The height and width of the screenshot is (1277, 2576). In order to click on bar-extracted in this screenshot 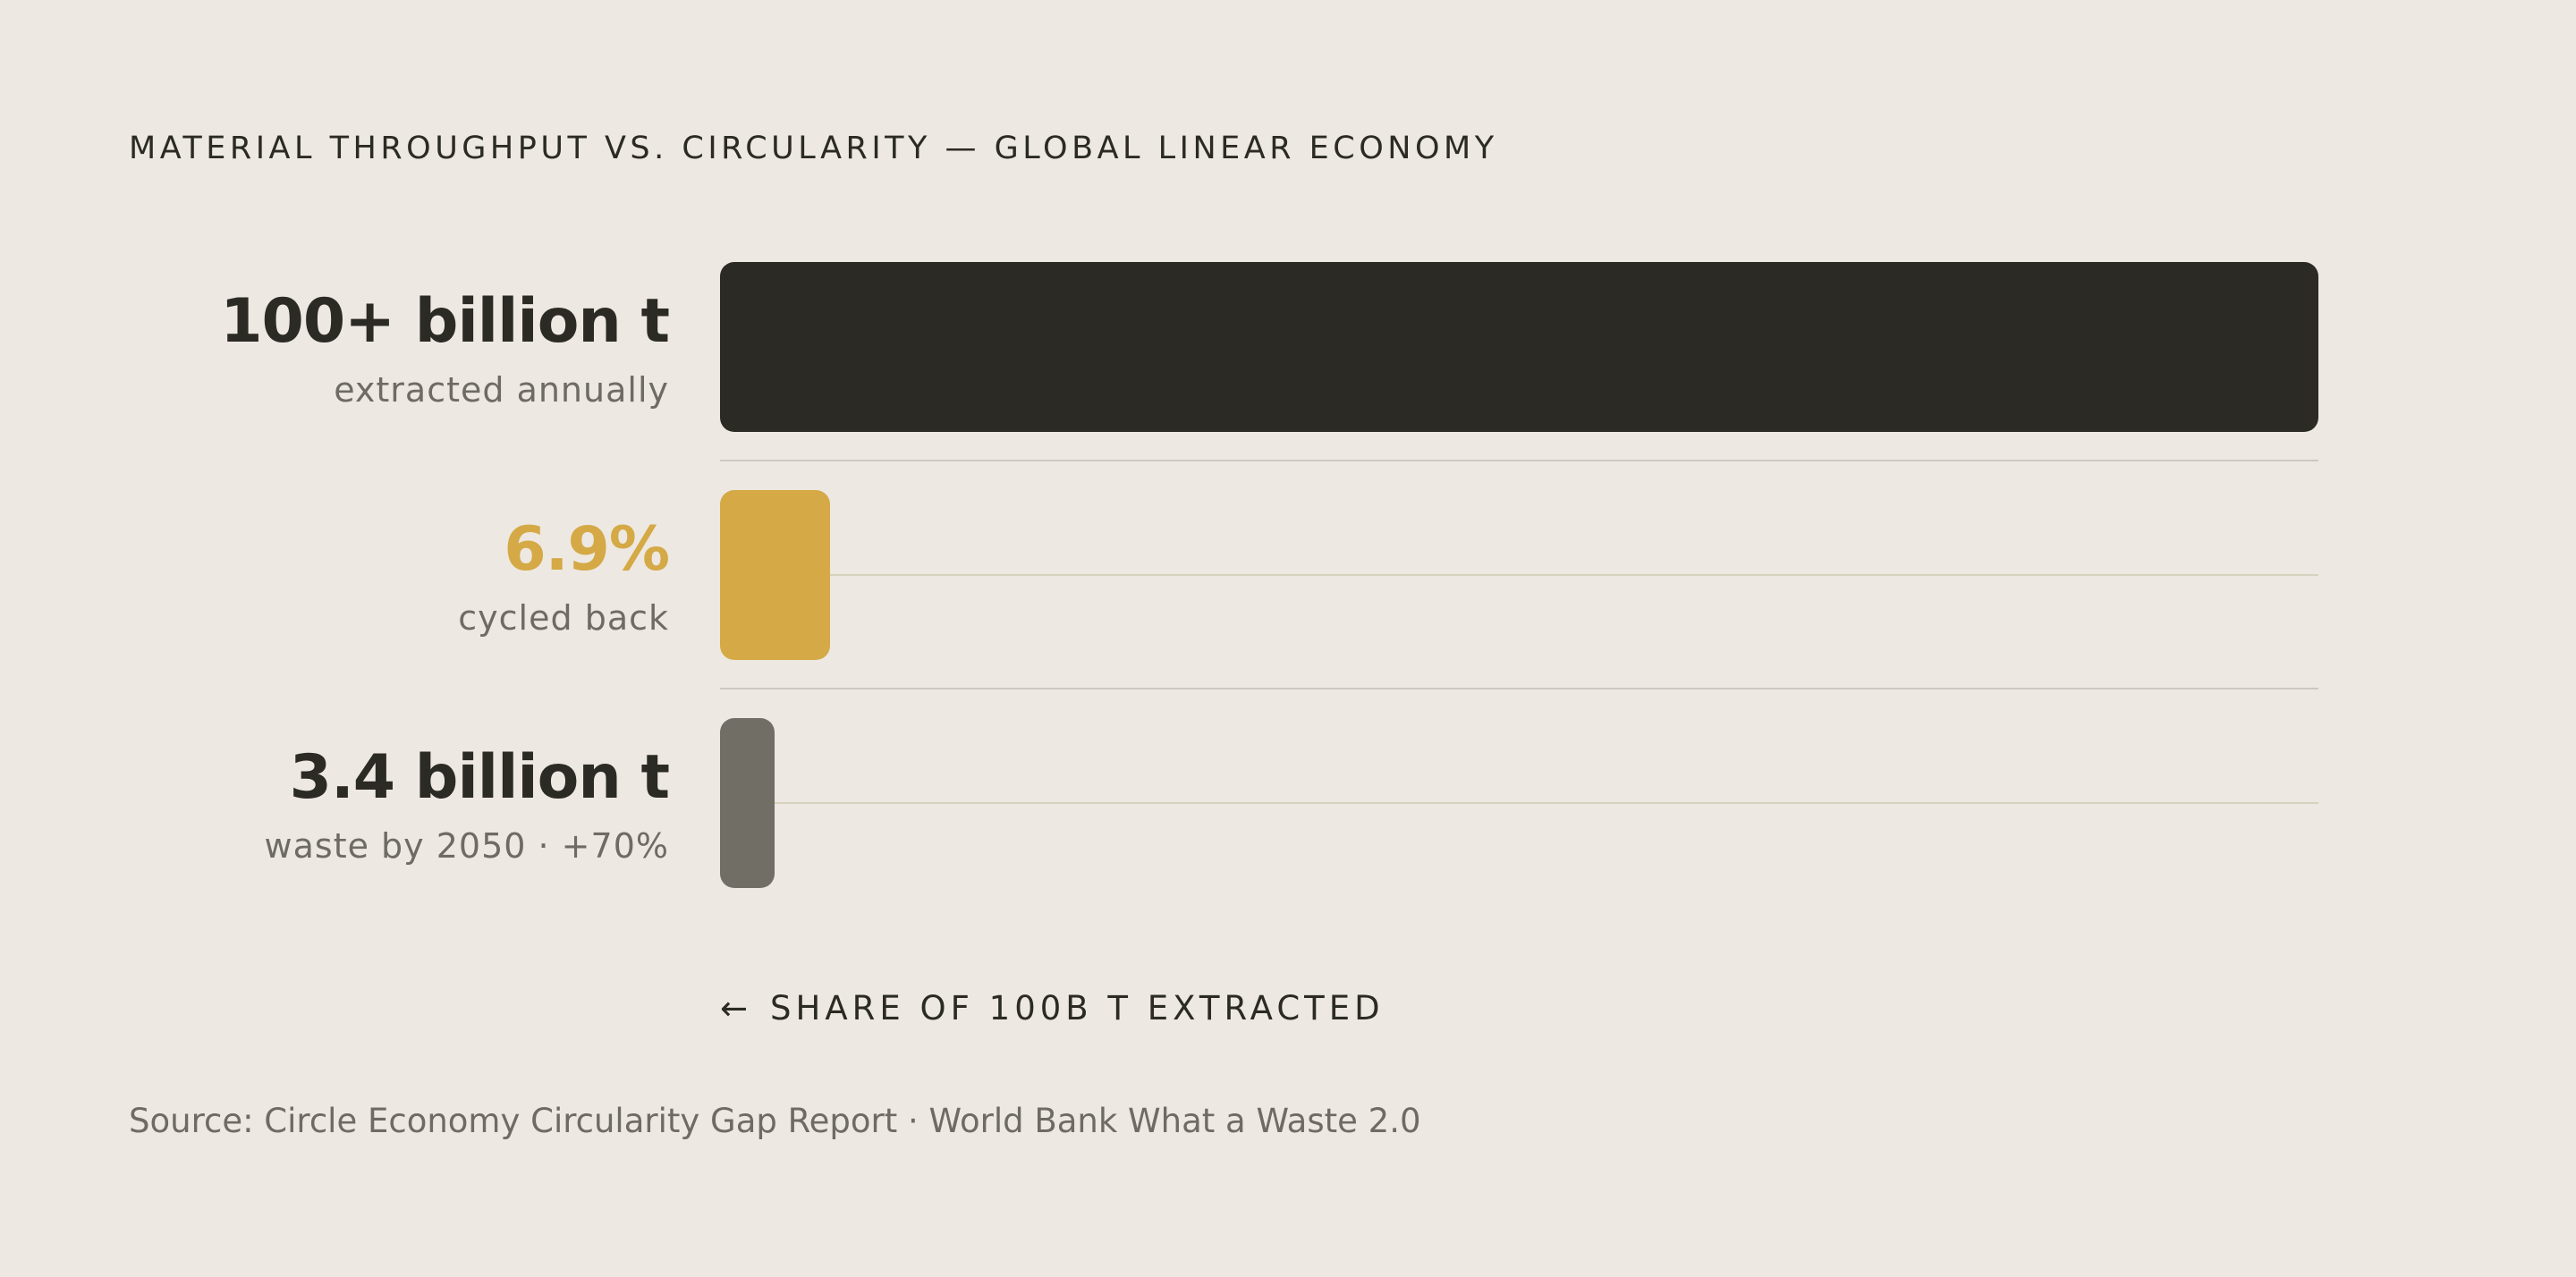, I will do `click(1519, 347)`.